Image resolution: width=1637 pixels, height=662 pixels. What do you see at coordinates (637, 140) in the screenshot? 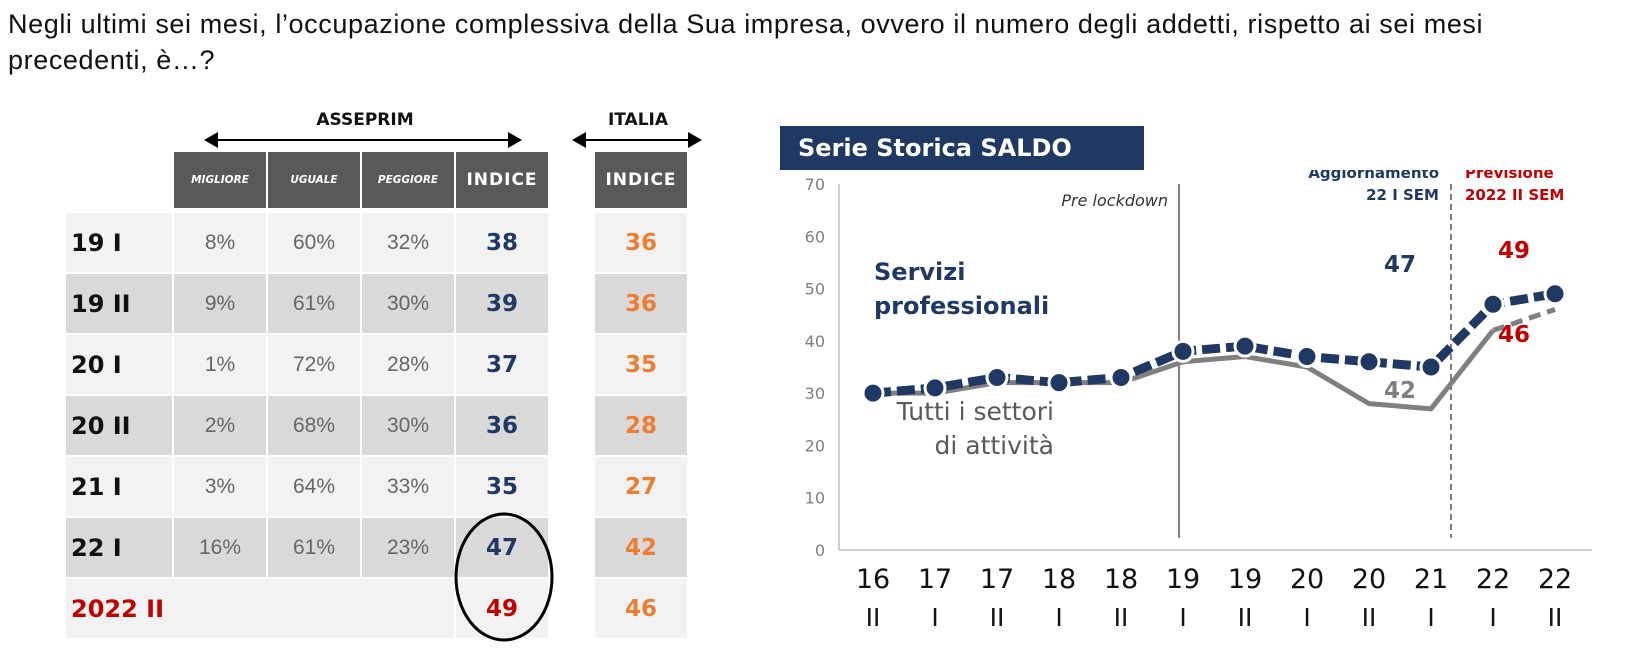
I see `italia-arrow` at bounding box center [637, 140].